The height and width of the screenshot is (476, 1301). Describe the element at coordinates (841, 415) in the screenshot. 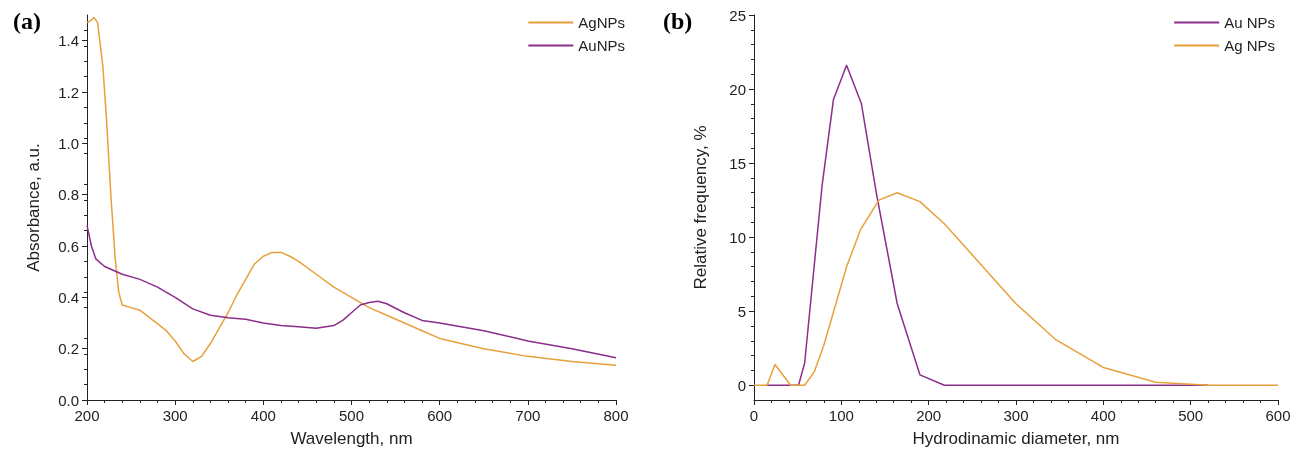

I see `x-tick-label: 100` at that location.